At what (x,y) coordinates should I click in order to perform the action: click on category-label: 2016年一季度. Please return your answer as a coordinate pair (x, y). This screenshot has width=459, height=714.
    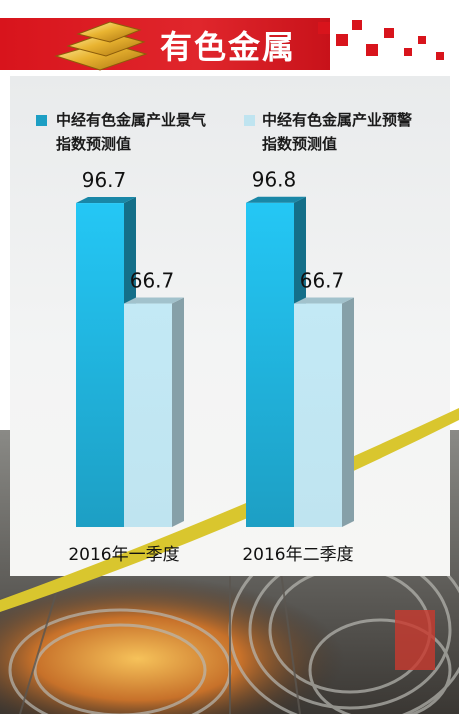
    Looking at the image, I should click on (124, 555).